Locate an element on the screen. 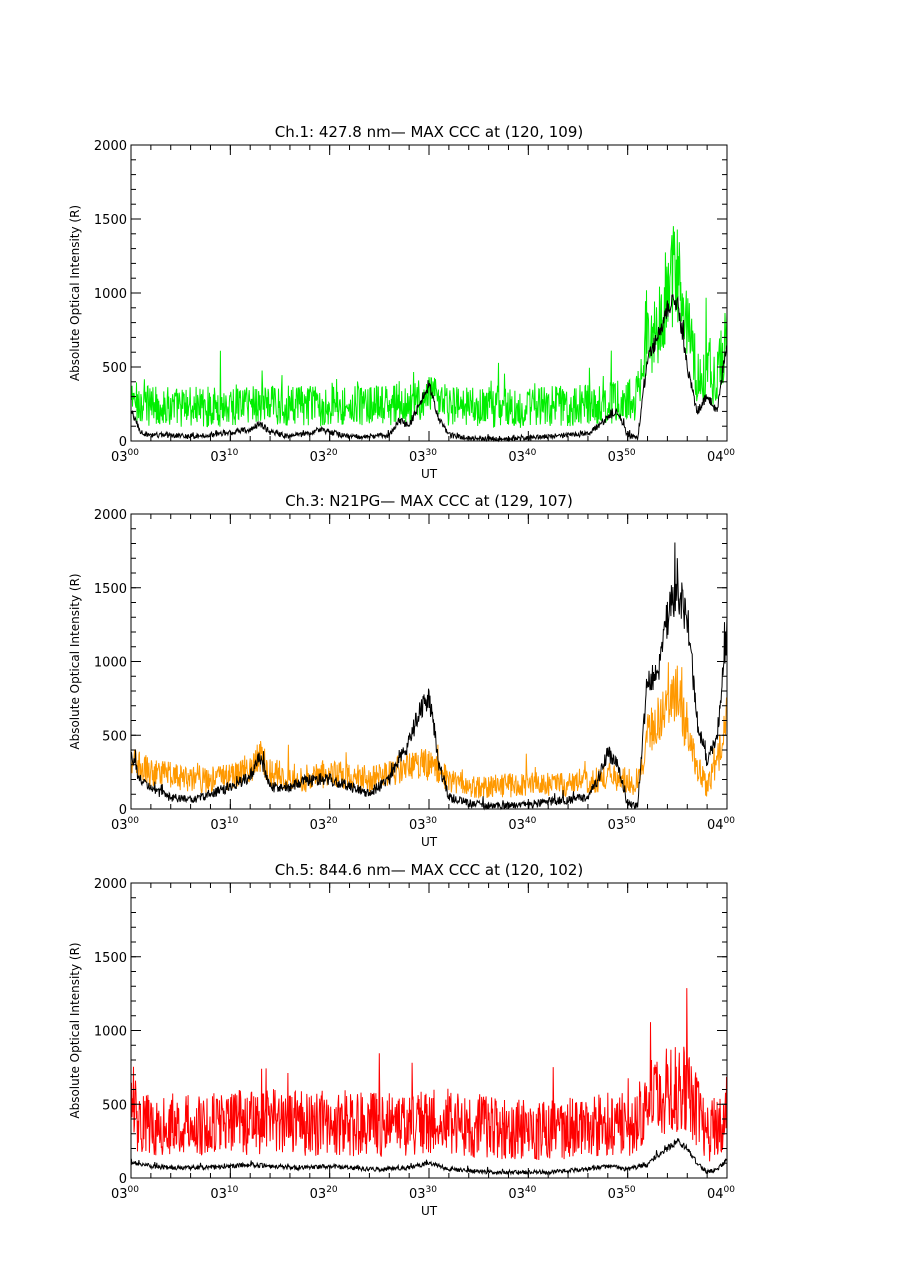 This screenshot has height=1272, width=900. chart-title: Ch.1: 427.8 nm— MAX CCC at (120, 109) is located at coordinates (429, 132).